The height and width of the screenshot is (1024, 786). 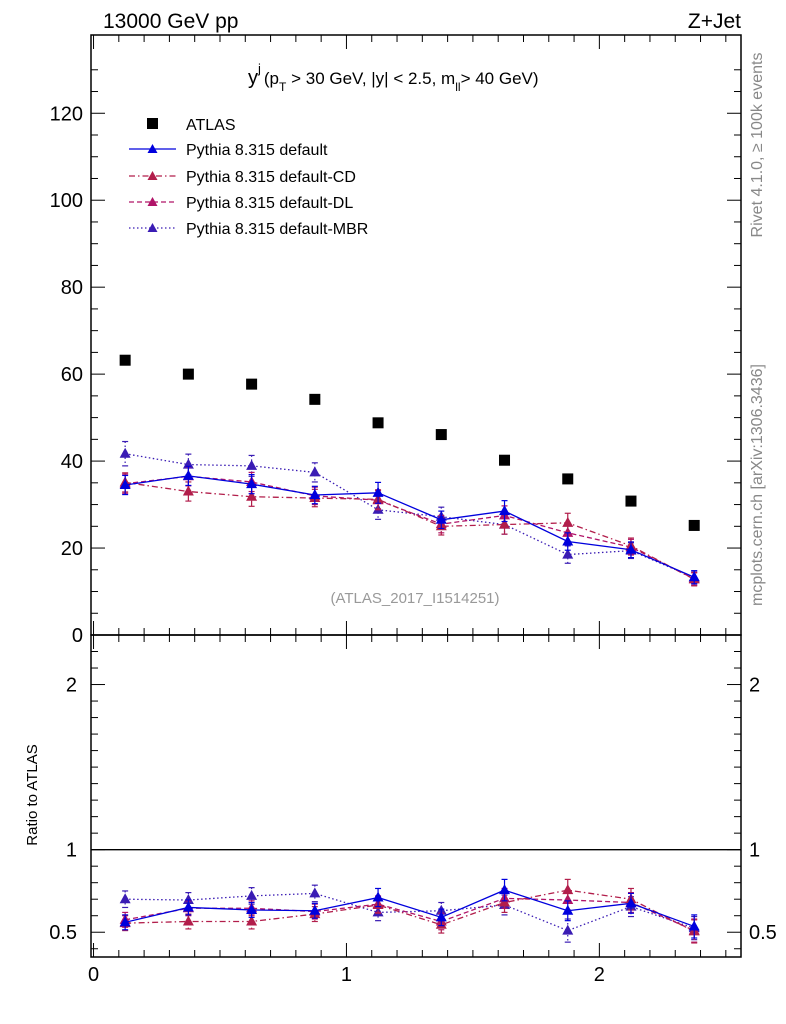 I want to click on ratio-ytick-label: 2, so click(x=71, y=686).